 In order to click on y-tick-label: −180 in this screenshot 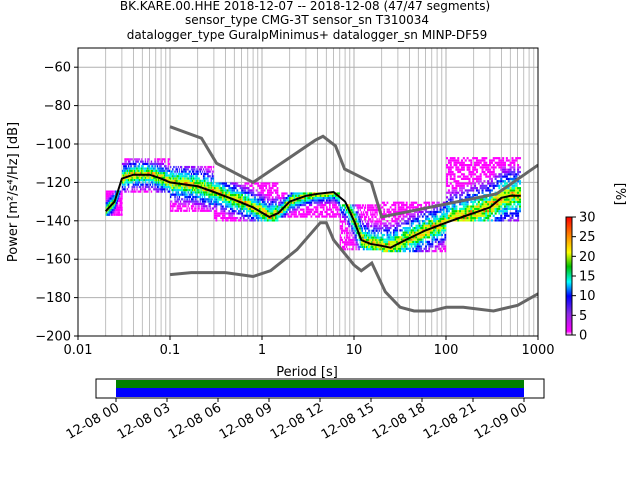, I will do `click(53, 298)`.